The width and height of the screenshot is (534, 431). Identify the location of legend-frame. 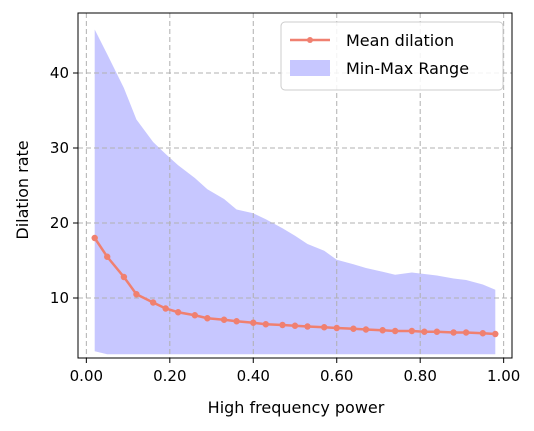
(392, 56).